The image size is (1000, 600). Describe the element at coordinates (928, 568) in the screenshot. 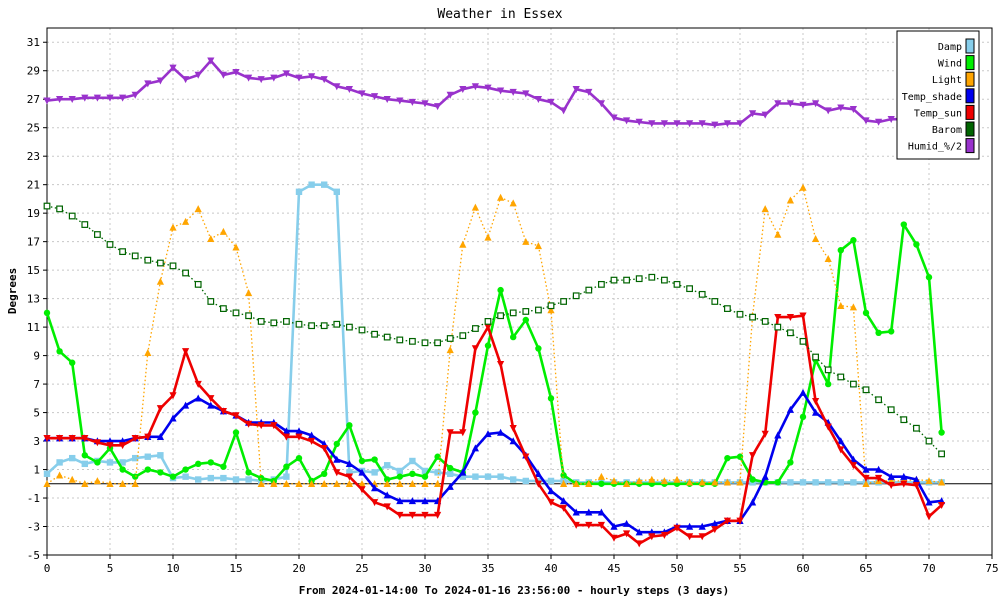

I see `x-tick-label: 70` at that location.